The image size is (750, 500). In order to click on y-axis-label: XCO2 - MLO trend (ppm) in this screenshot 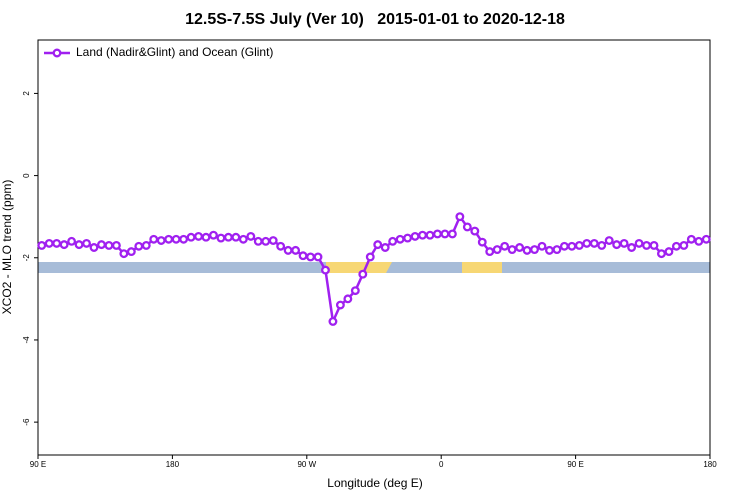, I will do `click(7, 247)`.